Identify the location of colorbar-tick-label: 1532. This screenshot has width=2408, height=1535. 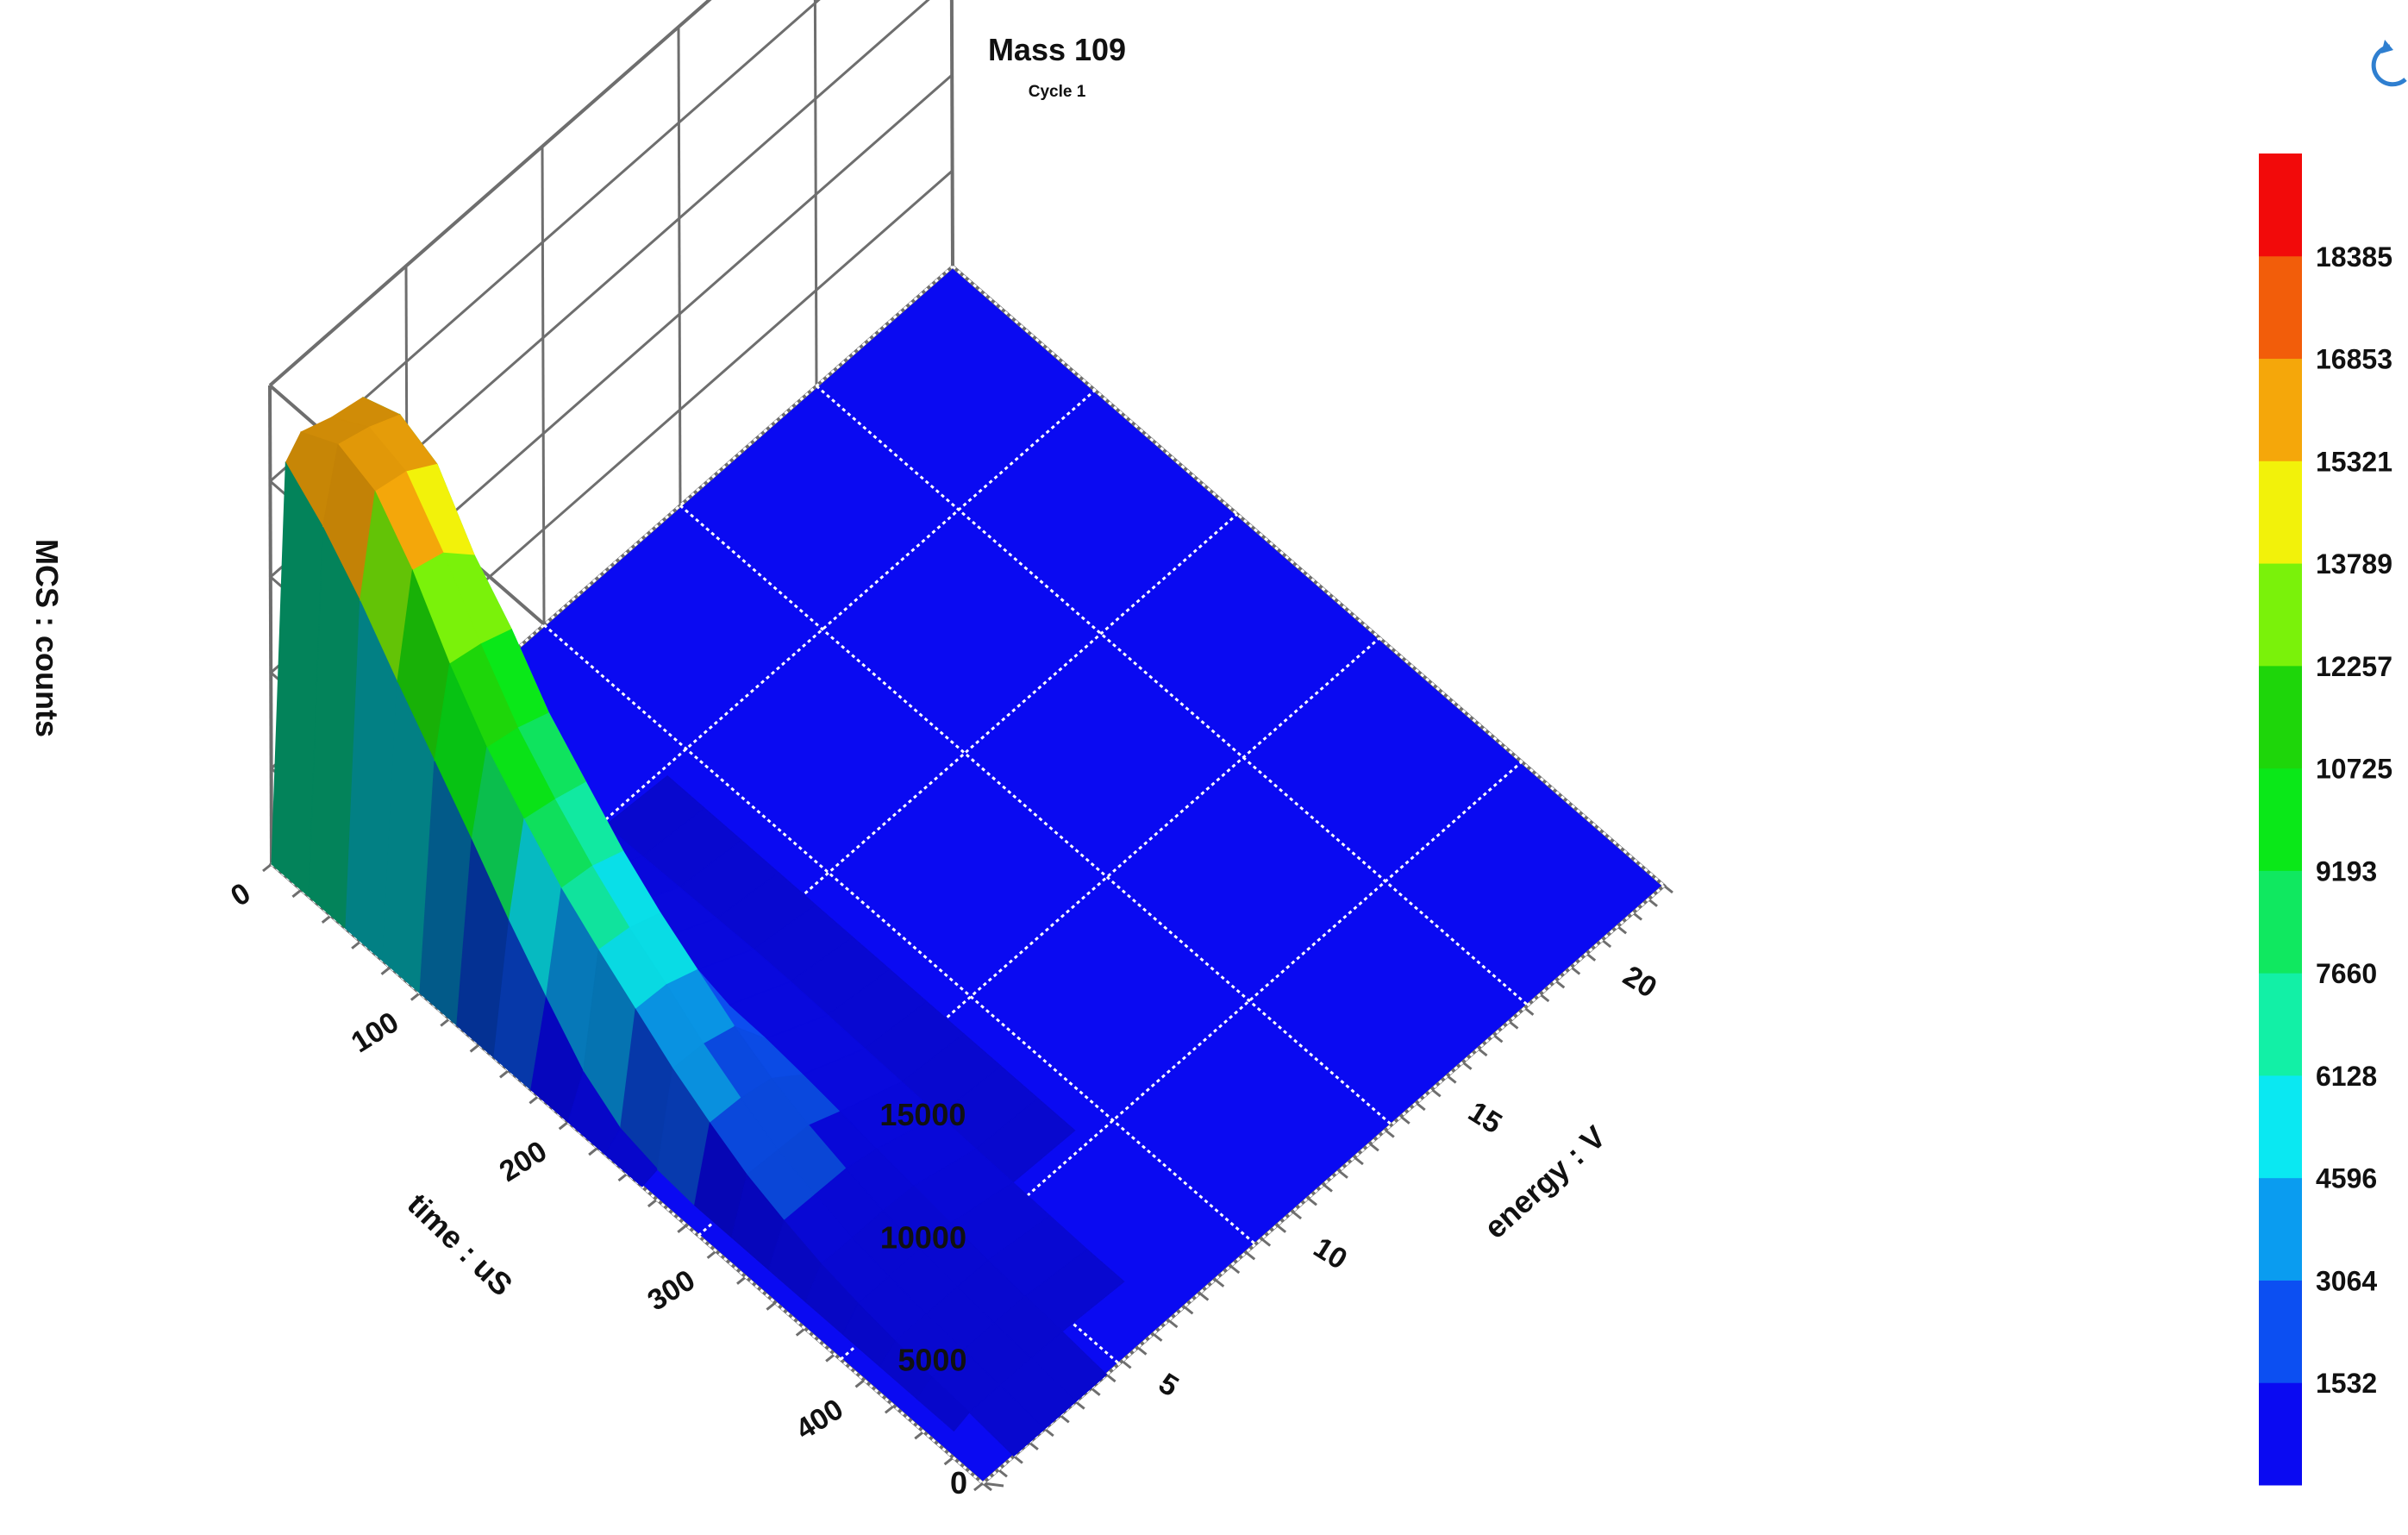
(2346, 1383).